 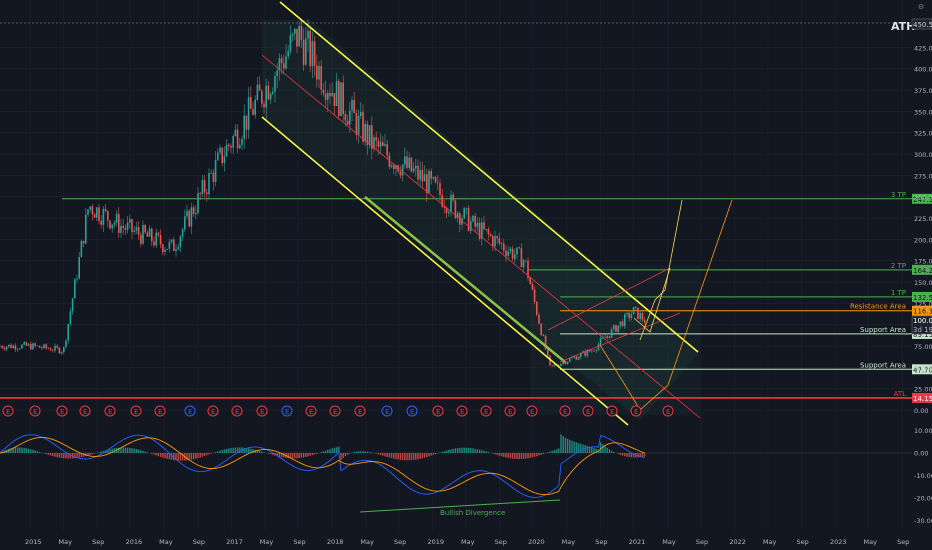 I want to click on time-tick-label: 2018, so click(x=335, y=542).